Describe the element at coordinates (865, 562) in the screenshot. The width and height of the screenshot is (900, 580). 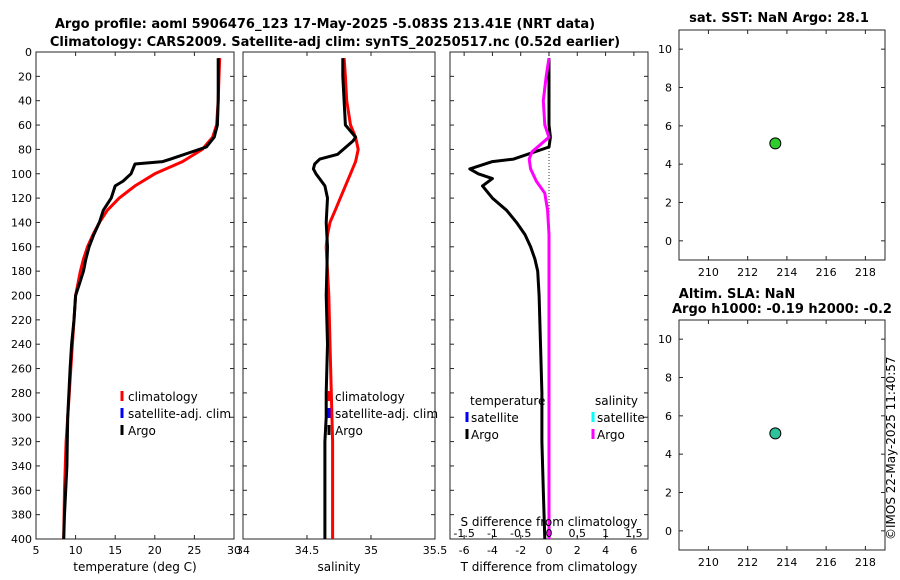
I see `sla-xtick-label: 218` at that location.